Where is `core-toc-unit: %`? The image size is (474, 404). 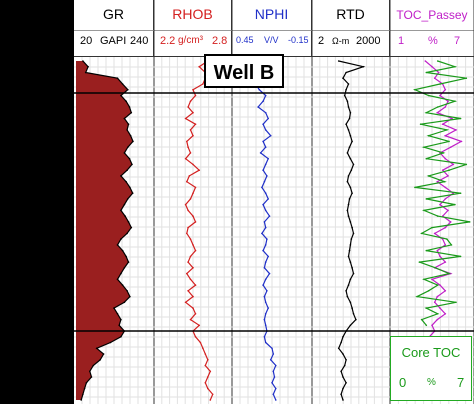
core-toc-unit: % is located at coordinates (431, 382).